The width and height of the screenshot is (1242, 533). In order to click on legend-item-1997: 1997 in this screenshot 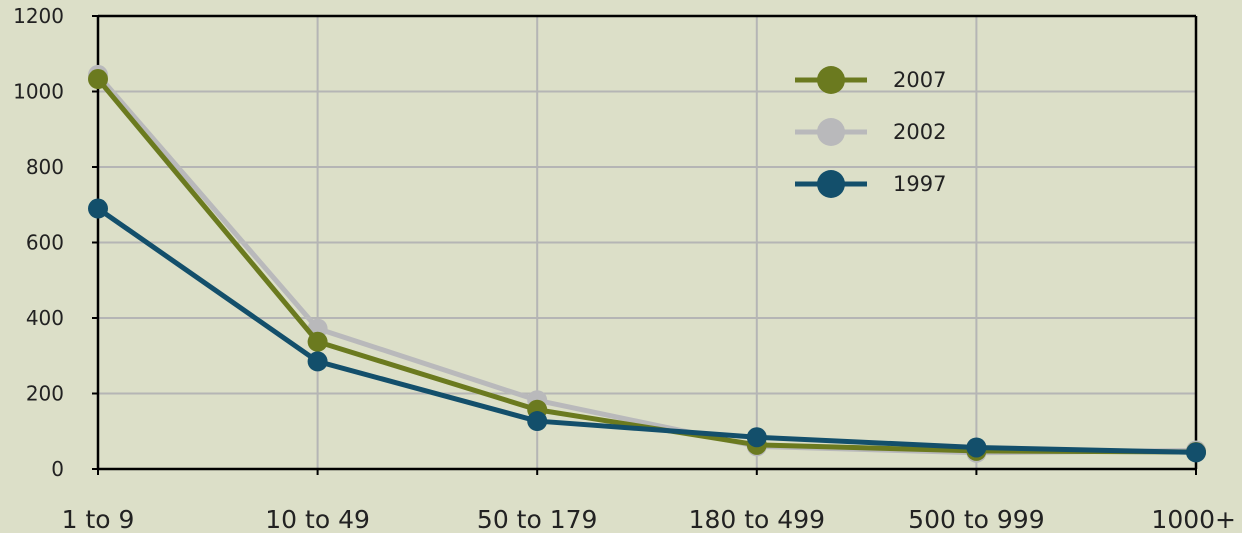, I will do `click(870, 184)`.